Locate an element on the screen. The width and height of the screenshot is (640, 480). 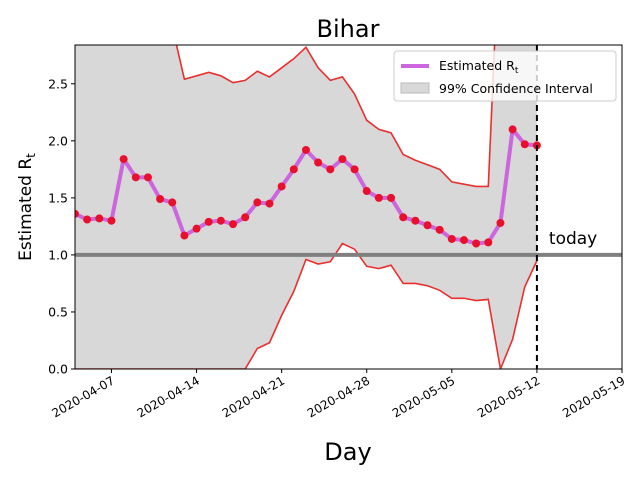
y-axis-label: Estimated Rt is located at coordinates (27, 207).